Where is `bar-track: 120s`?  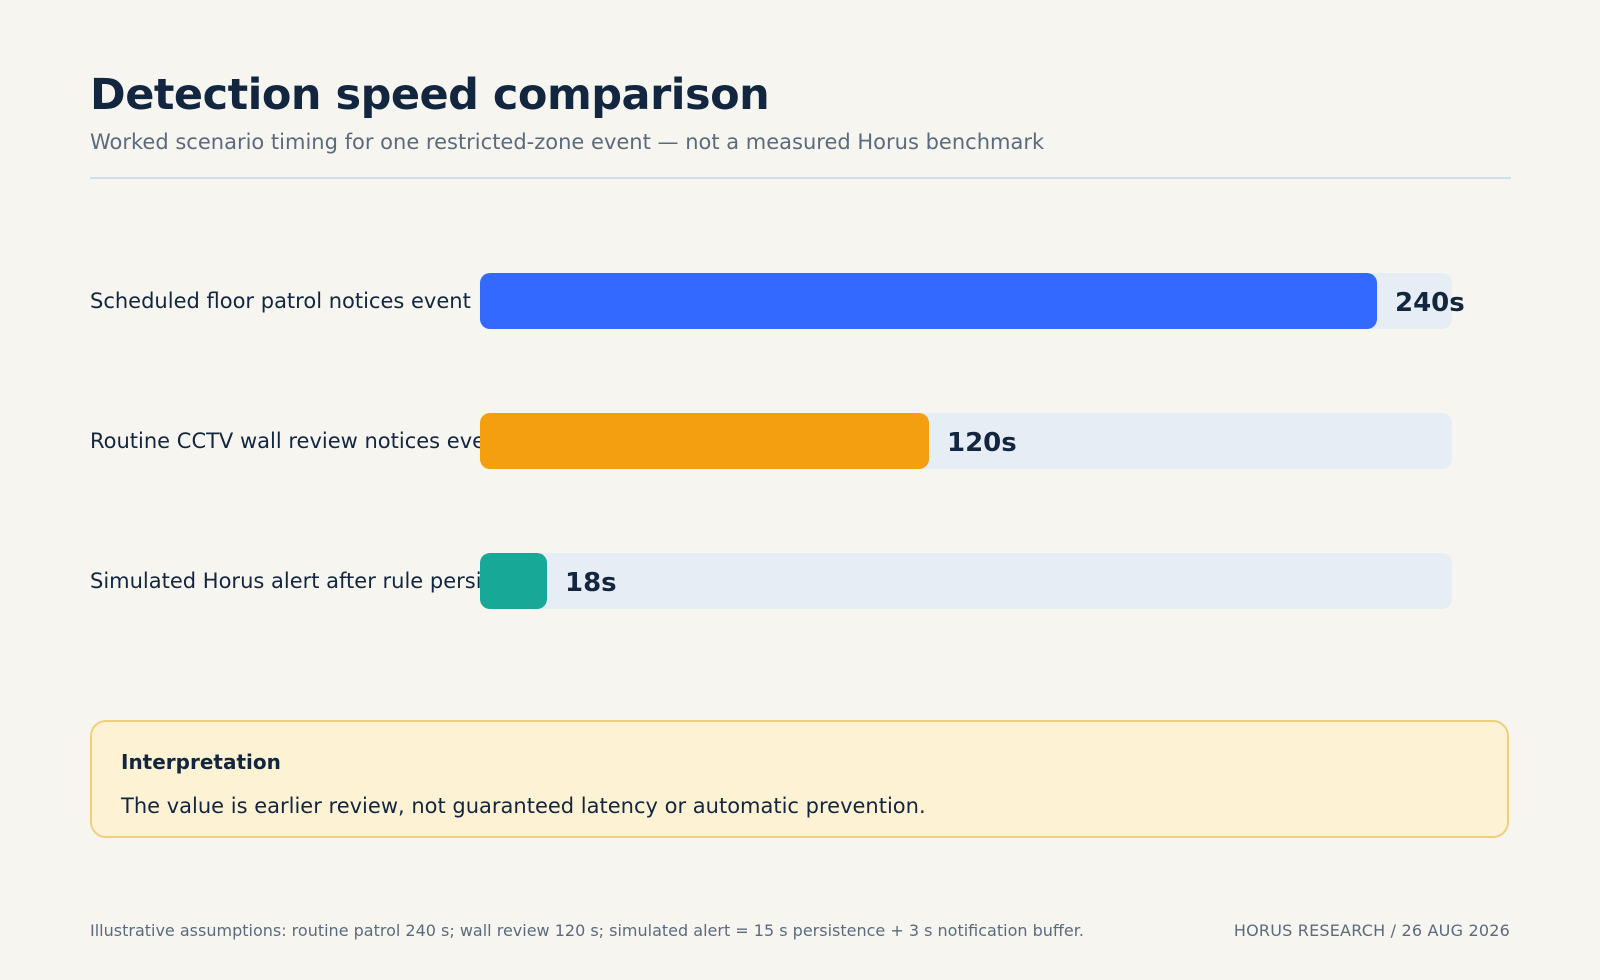 bar-track: 120s is located at coordinates (966, 441).